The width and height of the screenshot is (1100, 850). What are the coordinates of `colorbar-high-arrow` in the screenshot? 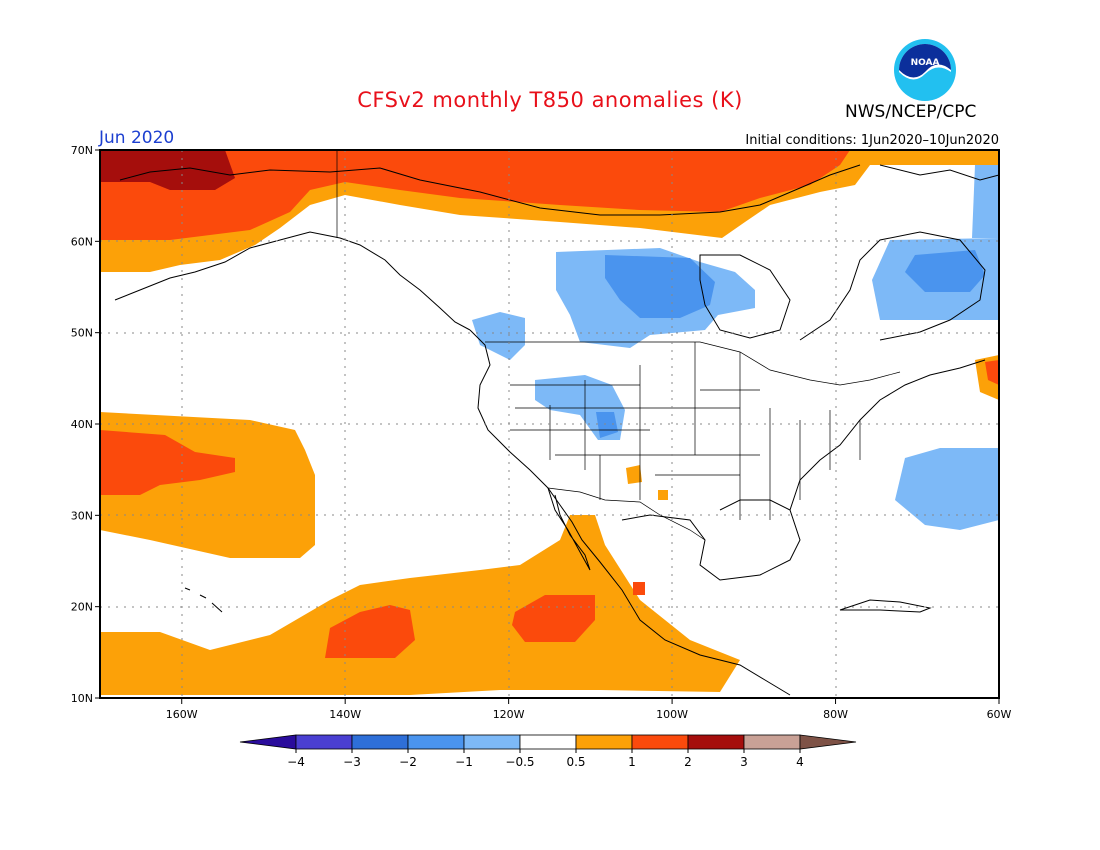 It's located at (828, 742).